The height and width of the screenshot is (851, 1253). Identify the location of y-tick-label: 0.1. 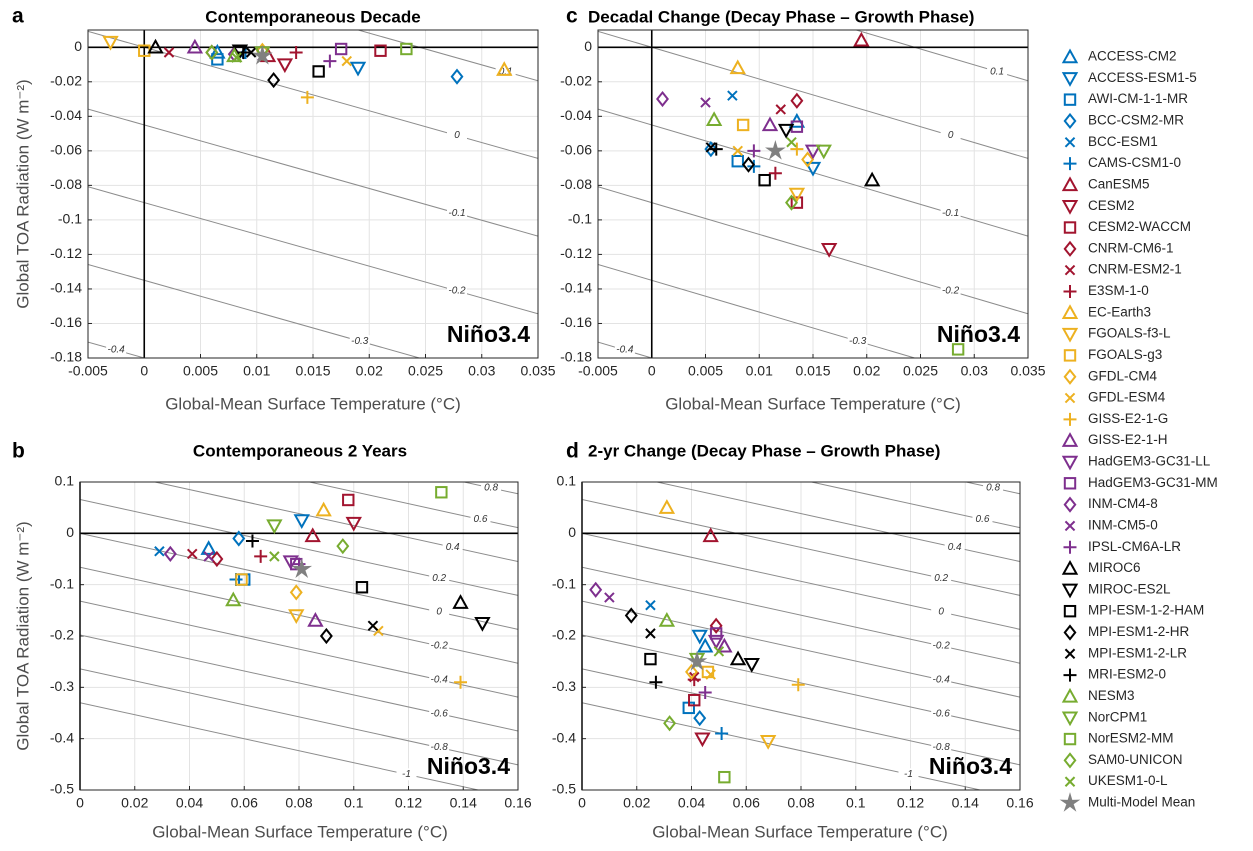
(567, 481).